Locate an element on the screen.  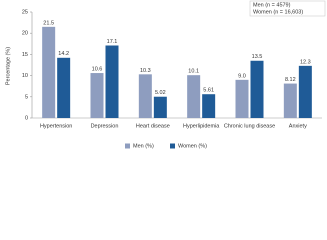
y-axis-label: Percentage (%) is located at coordinates (8, 66).